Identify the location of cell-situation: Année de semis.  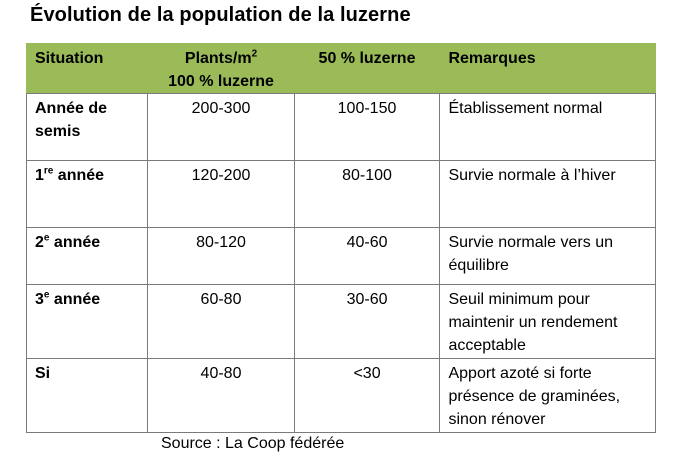
(87, 127).